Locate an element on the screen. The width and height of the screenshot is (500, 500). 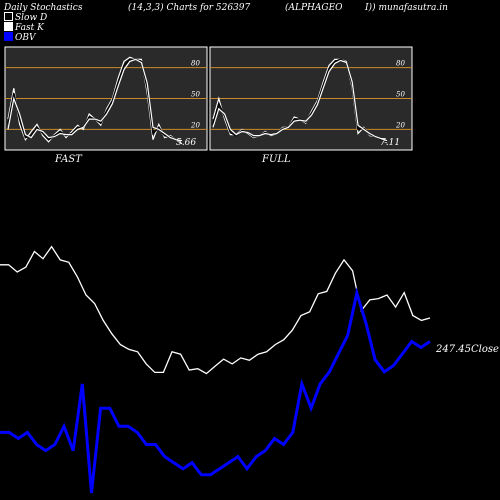
chart-source: I)) munafasutra.in is located at coordinates (406, 8).